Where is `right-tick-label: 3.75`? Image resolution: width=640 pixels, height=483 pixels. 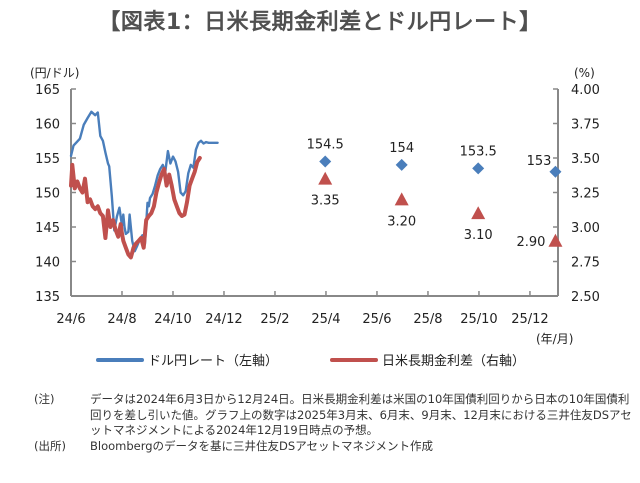
right-tick-label: 3.75 is located at coordinates (585, 125).